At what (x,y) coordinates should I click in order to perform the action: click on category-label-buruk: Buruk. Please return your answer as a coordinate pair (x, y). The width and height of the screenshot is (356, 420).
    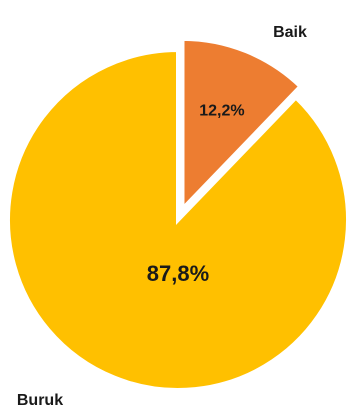
    Looking at the image, I should click on (40, 400).